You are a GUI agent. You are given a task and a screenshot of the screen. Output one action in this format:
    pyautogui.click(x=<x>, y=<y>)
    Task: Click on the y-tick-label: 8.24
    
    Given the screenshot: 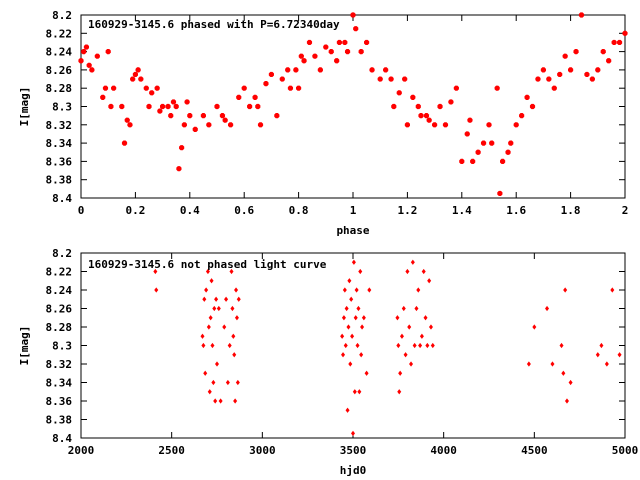 What is the action you would take?
    pyautogui.click(x=59, y=52)
    